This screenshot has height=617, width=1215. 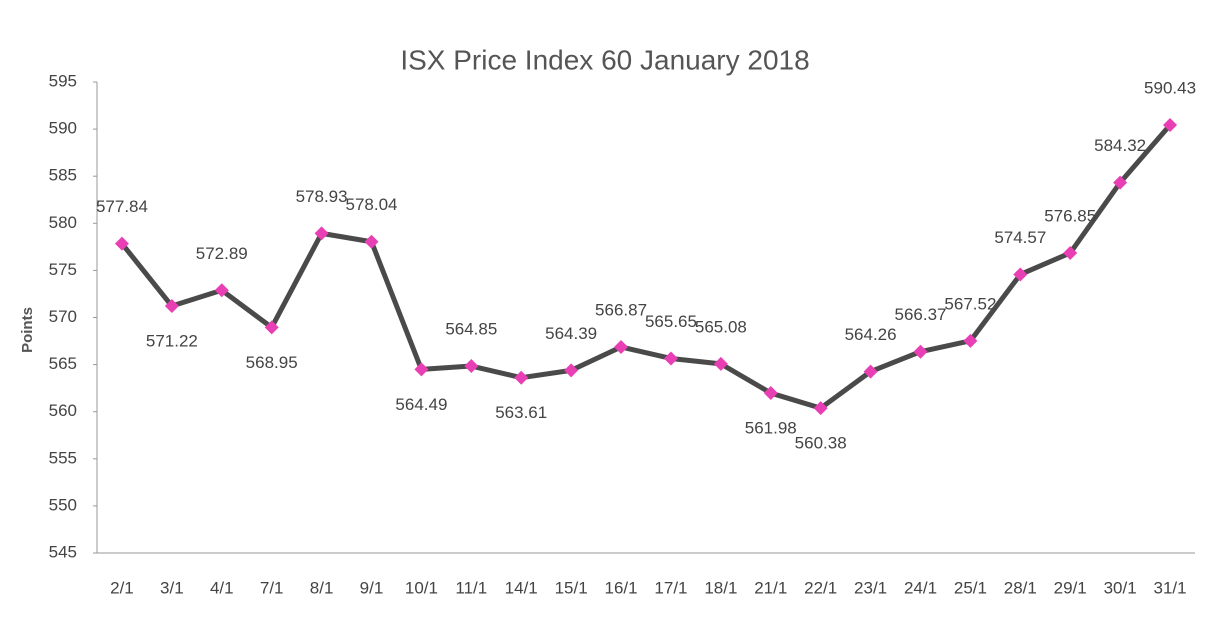 What do you see at coordinates (1170, 88) in the screenshot?
I see `data-label: 590.43` at bounding box center [1170, 88].